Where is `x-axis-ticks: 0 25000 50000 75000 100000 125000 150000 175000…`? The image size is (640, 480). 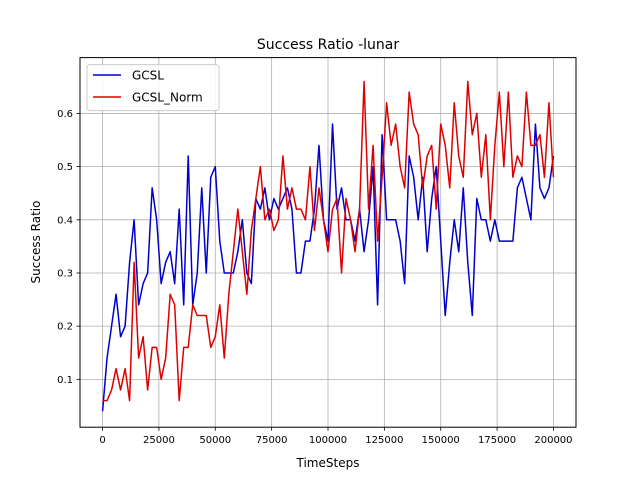 x-axis-ticks: 0 25000 50000 75000 100000 125000 150000 175000… is located at coordinates (336, 436).